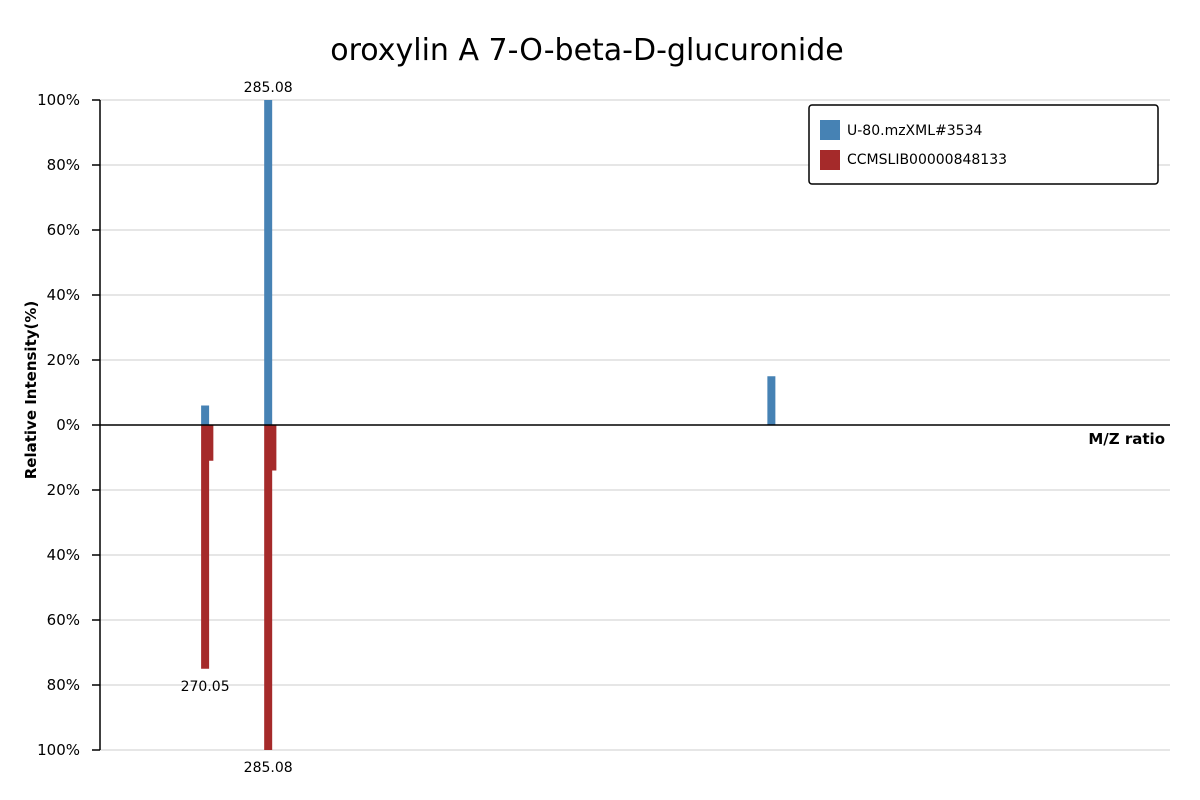 Image resolution: width=1200 pixels, height=800 pixels. I want to click on legend-swatch-ccmslib, so click(830, 160).